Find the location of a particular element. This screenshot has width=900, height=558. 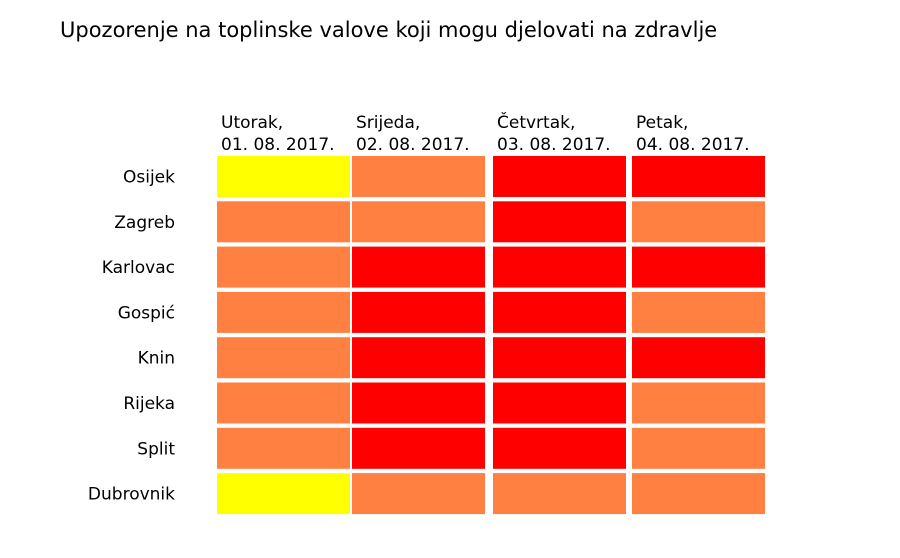

column-header-date: 02. 08. 2017. is located at coordinates (413, 145).